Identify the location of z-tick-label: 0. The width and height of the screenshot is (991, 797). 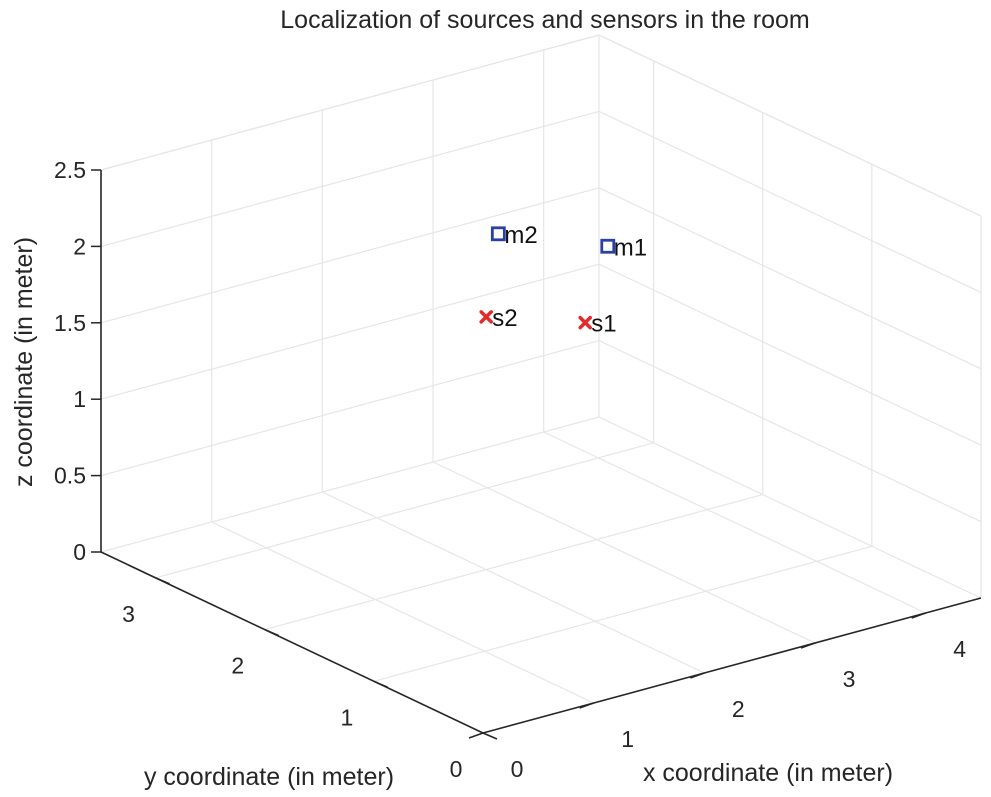
(79, 552).